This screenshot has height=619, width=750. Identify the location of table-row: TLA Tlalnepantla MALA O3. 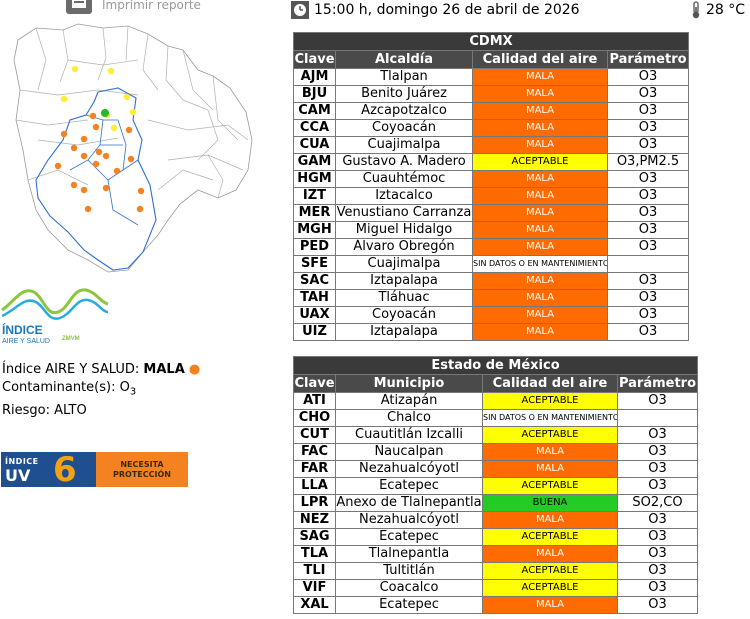
(495, 554).